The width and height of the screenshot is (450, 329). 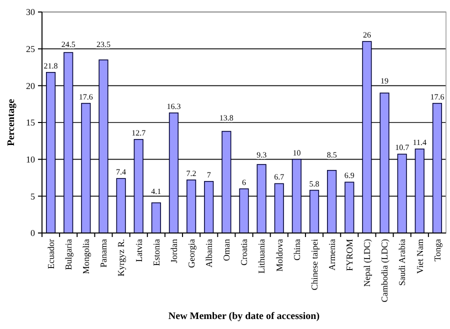 I want to click on x-tick-label: Panama, so click(x=103, y=253).